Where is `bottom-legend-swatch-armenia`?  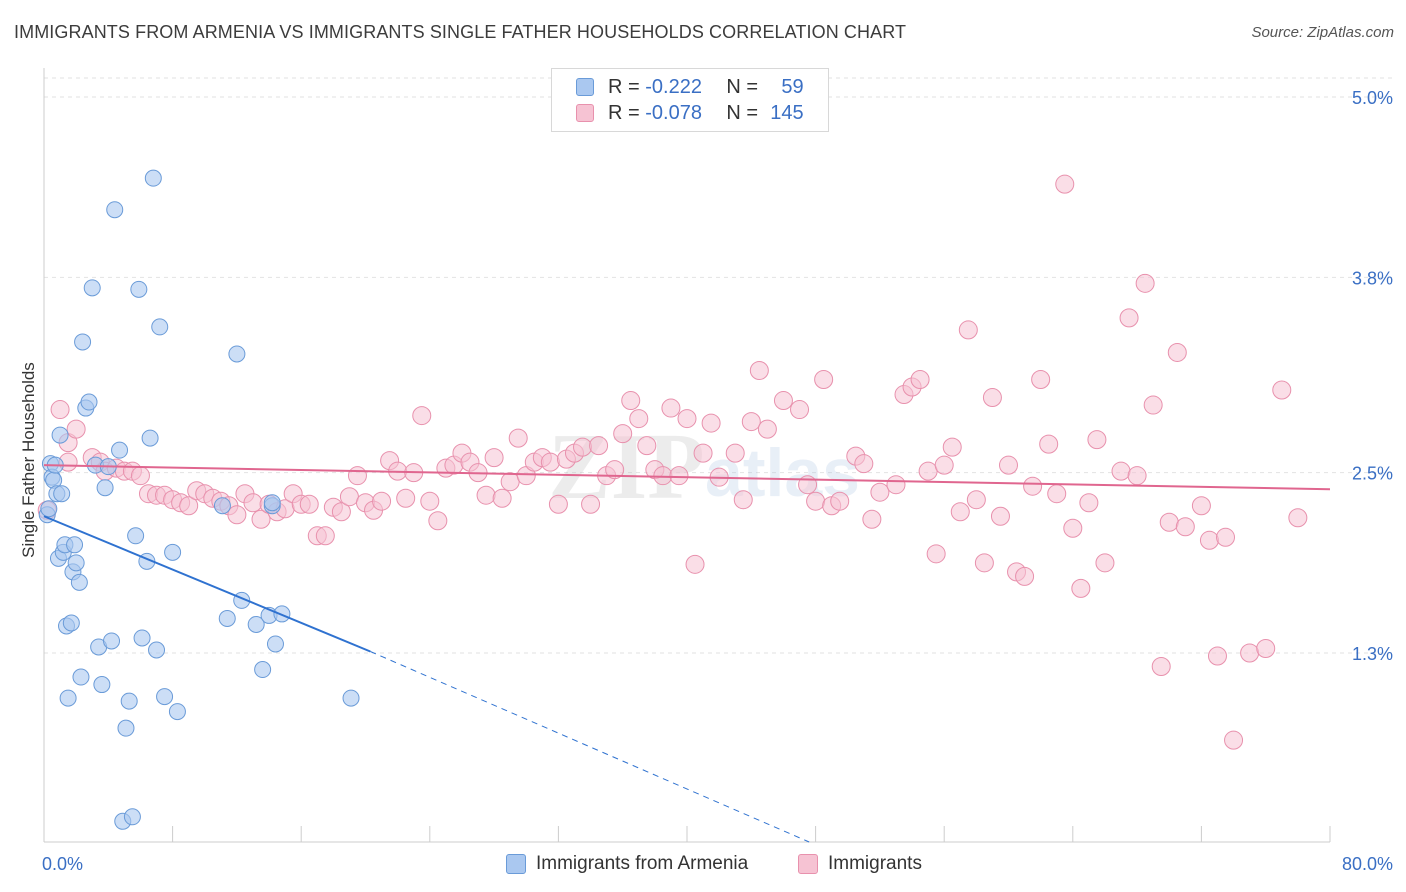
bottom-legend-swatch-armenia is located at coordinates (516, 864).